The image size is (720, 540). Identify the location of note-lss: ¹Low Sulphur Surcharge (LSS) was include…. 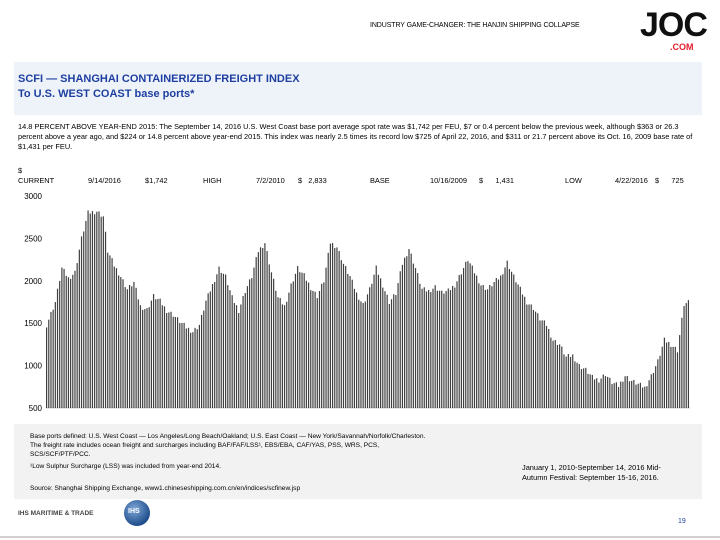
(125, 466).